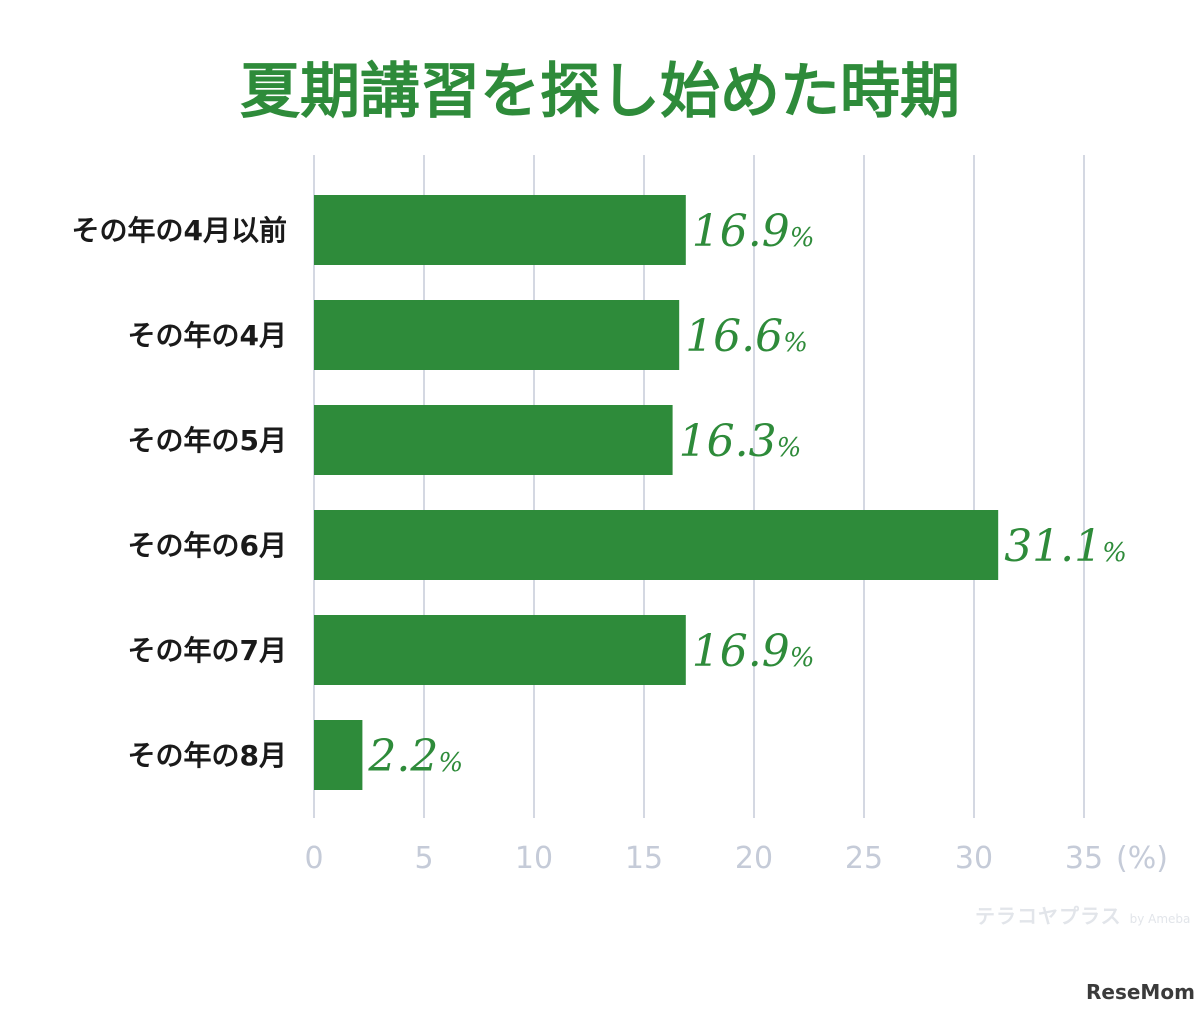 This screenshot has width=1200, height=1016. Describe the element at coordinates (207, 440) in the screenshot. I see `category-label: その年の5月` at that location.